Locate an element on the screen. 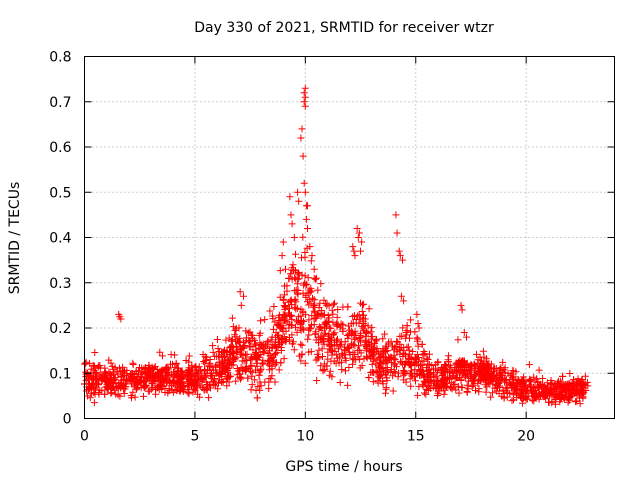 This screenshot has width=640, height=480. x-tick-label: 15 is located at coordinates (416, 437).